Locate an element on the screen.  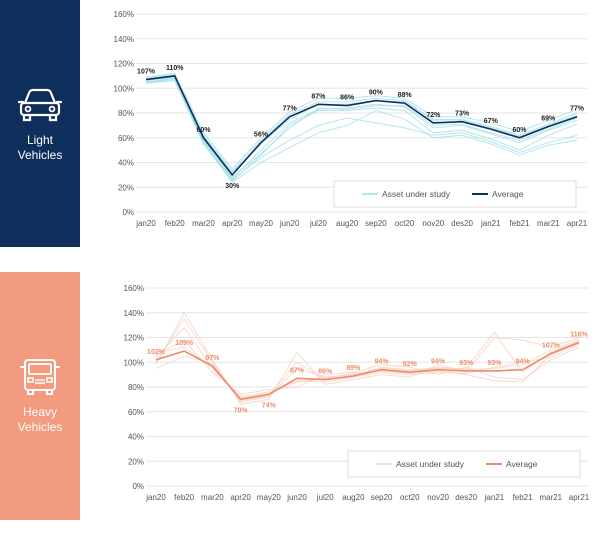
average-data-label: 67% is located at coordinates (491, 121).